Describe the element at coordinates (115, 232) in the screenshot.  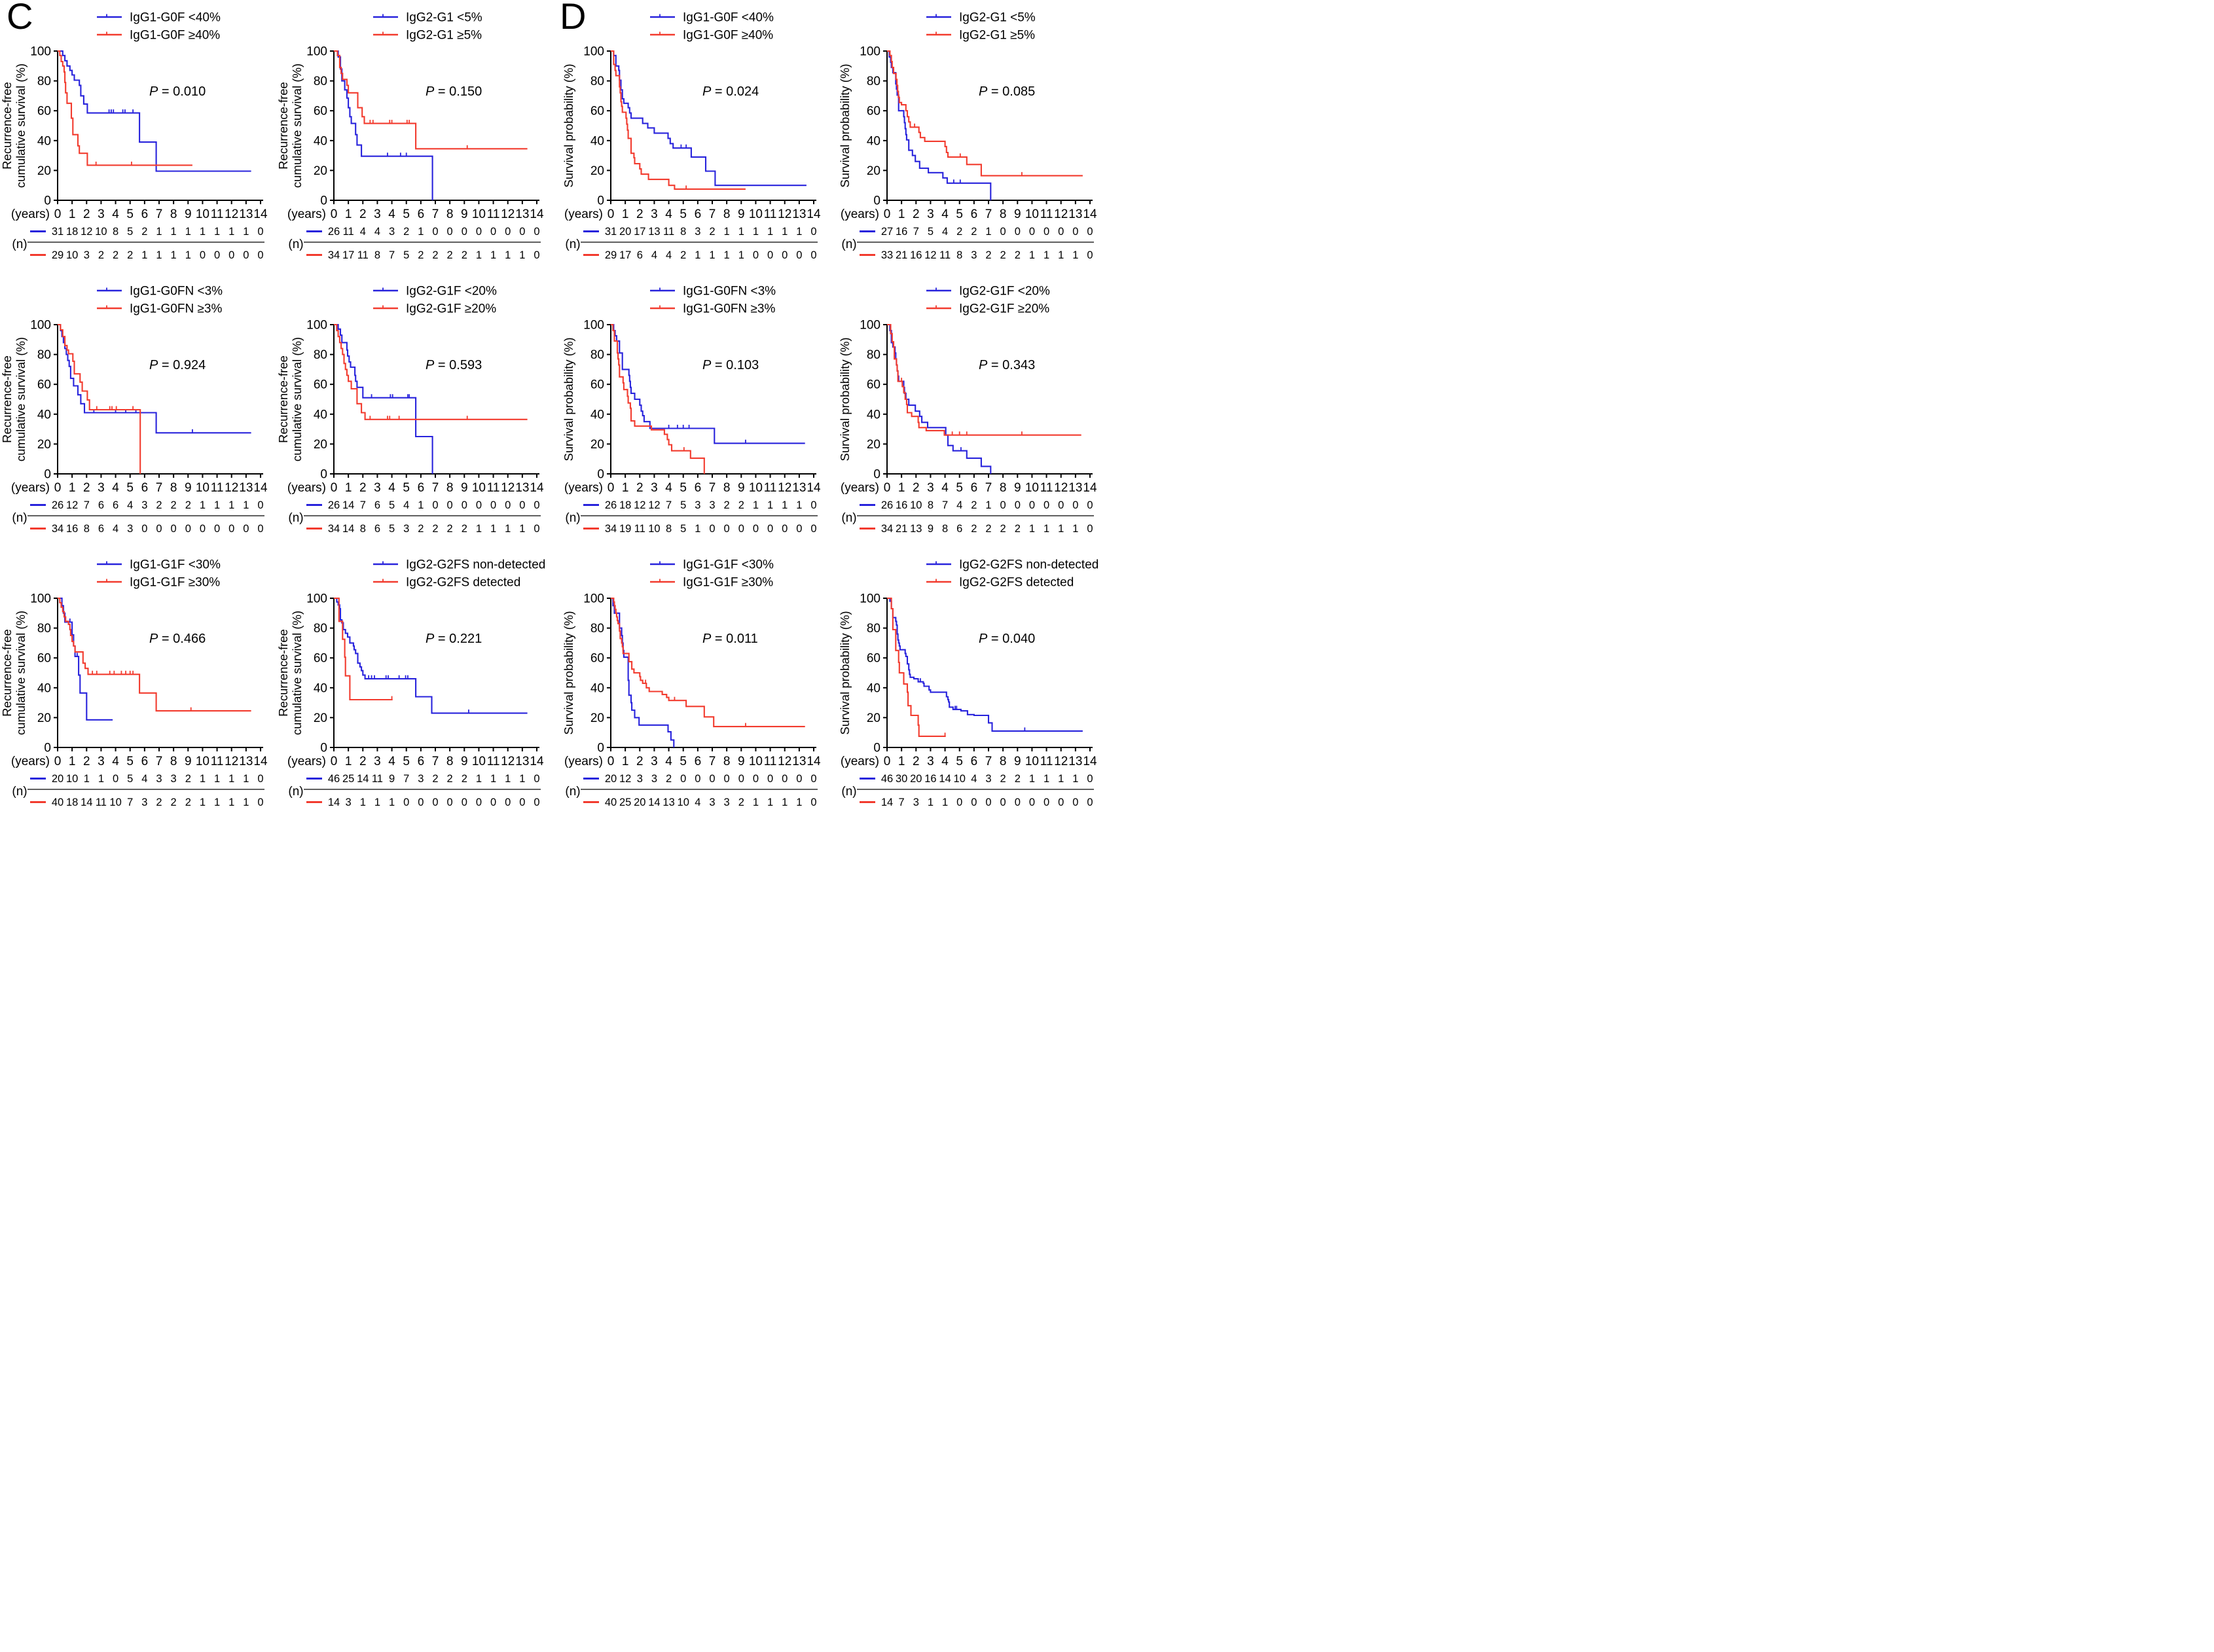
I see `at-risk-value: 8` at that location.